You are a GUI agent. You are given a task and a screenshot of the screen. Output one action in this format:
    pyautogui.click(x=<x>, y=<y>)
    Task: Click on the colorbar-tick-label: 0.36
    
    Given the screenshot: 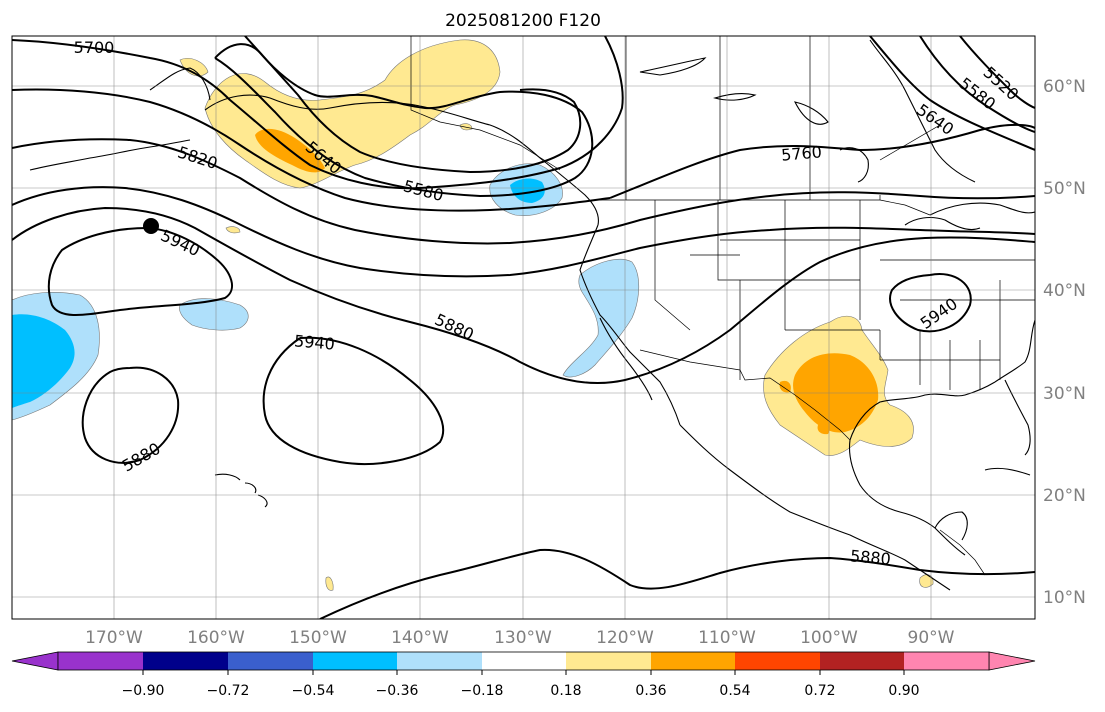 What is the action you would take?
    pyautogui.click(x=650, y=691)
    